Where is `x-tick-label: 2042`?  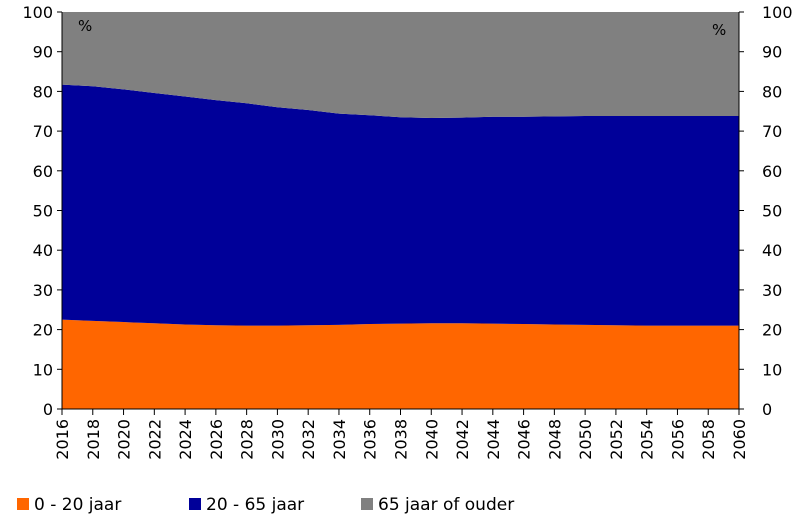 x-tick-label: 2042 is located at coordinates (462, 439).